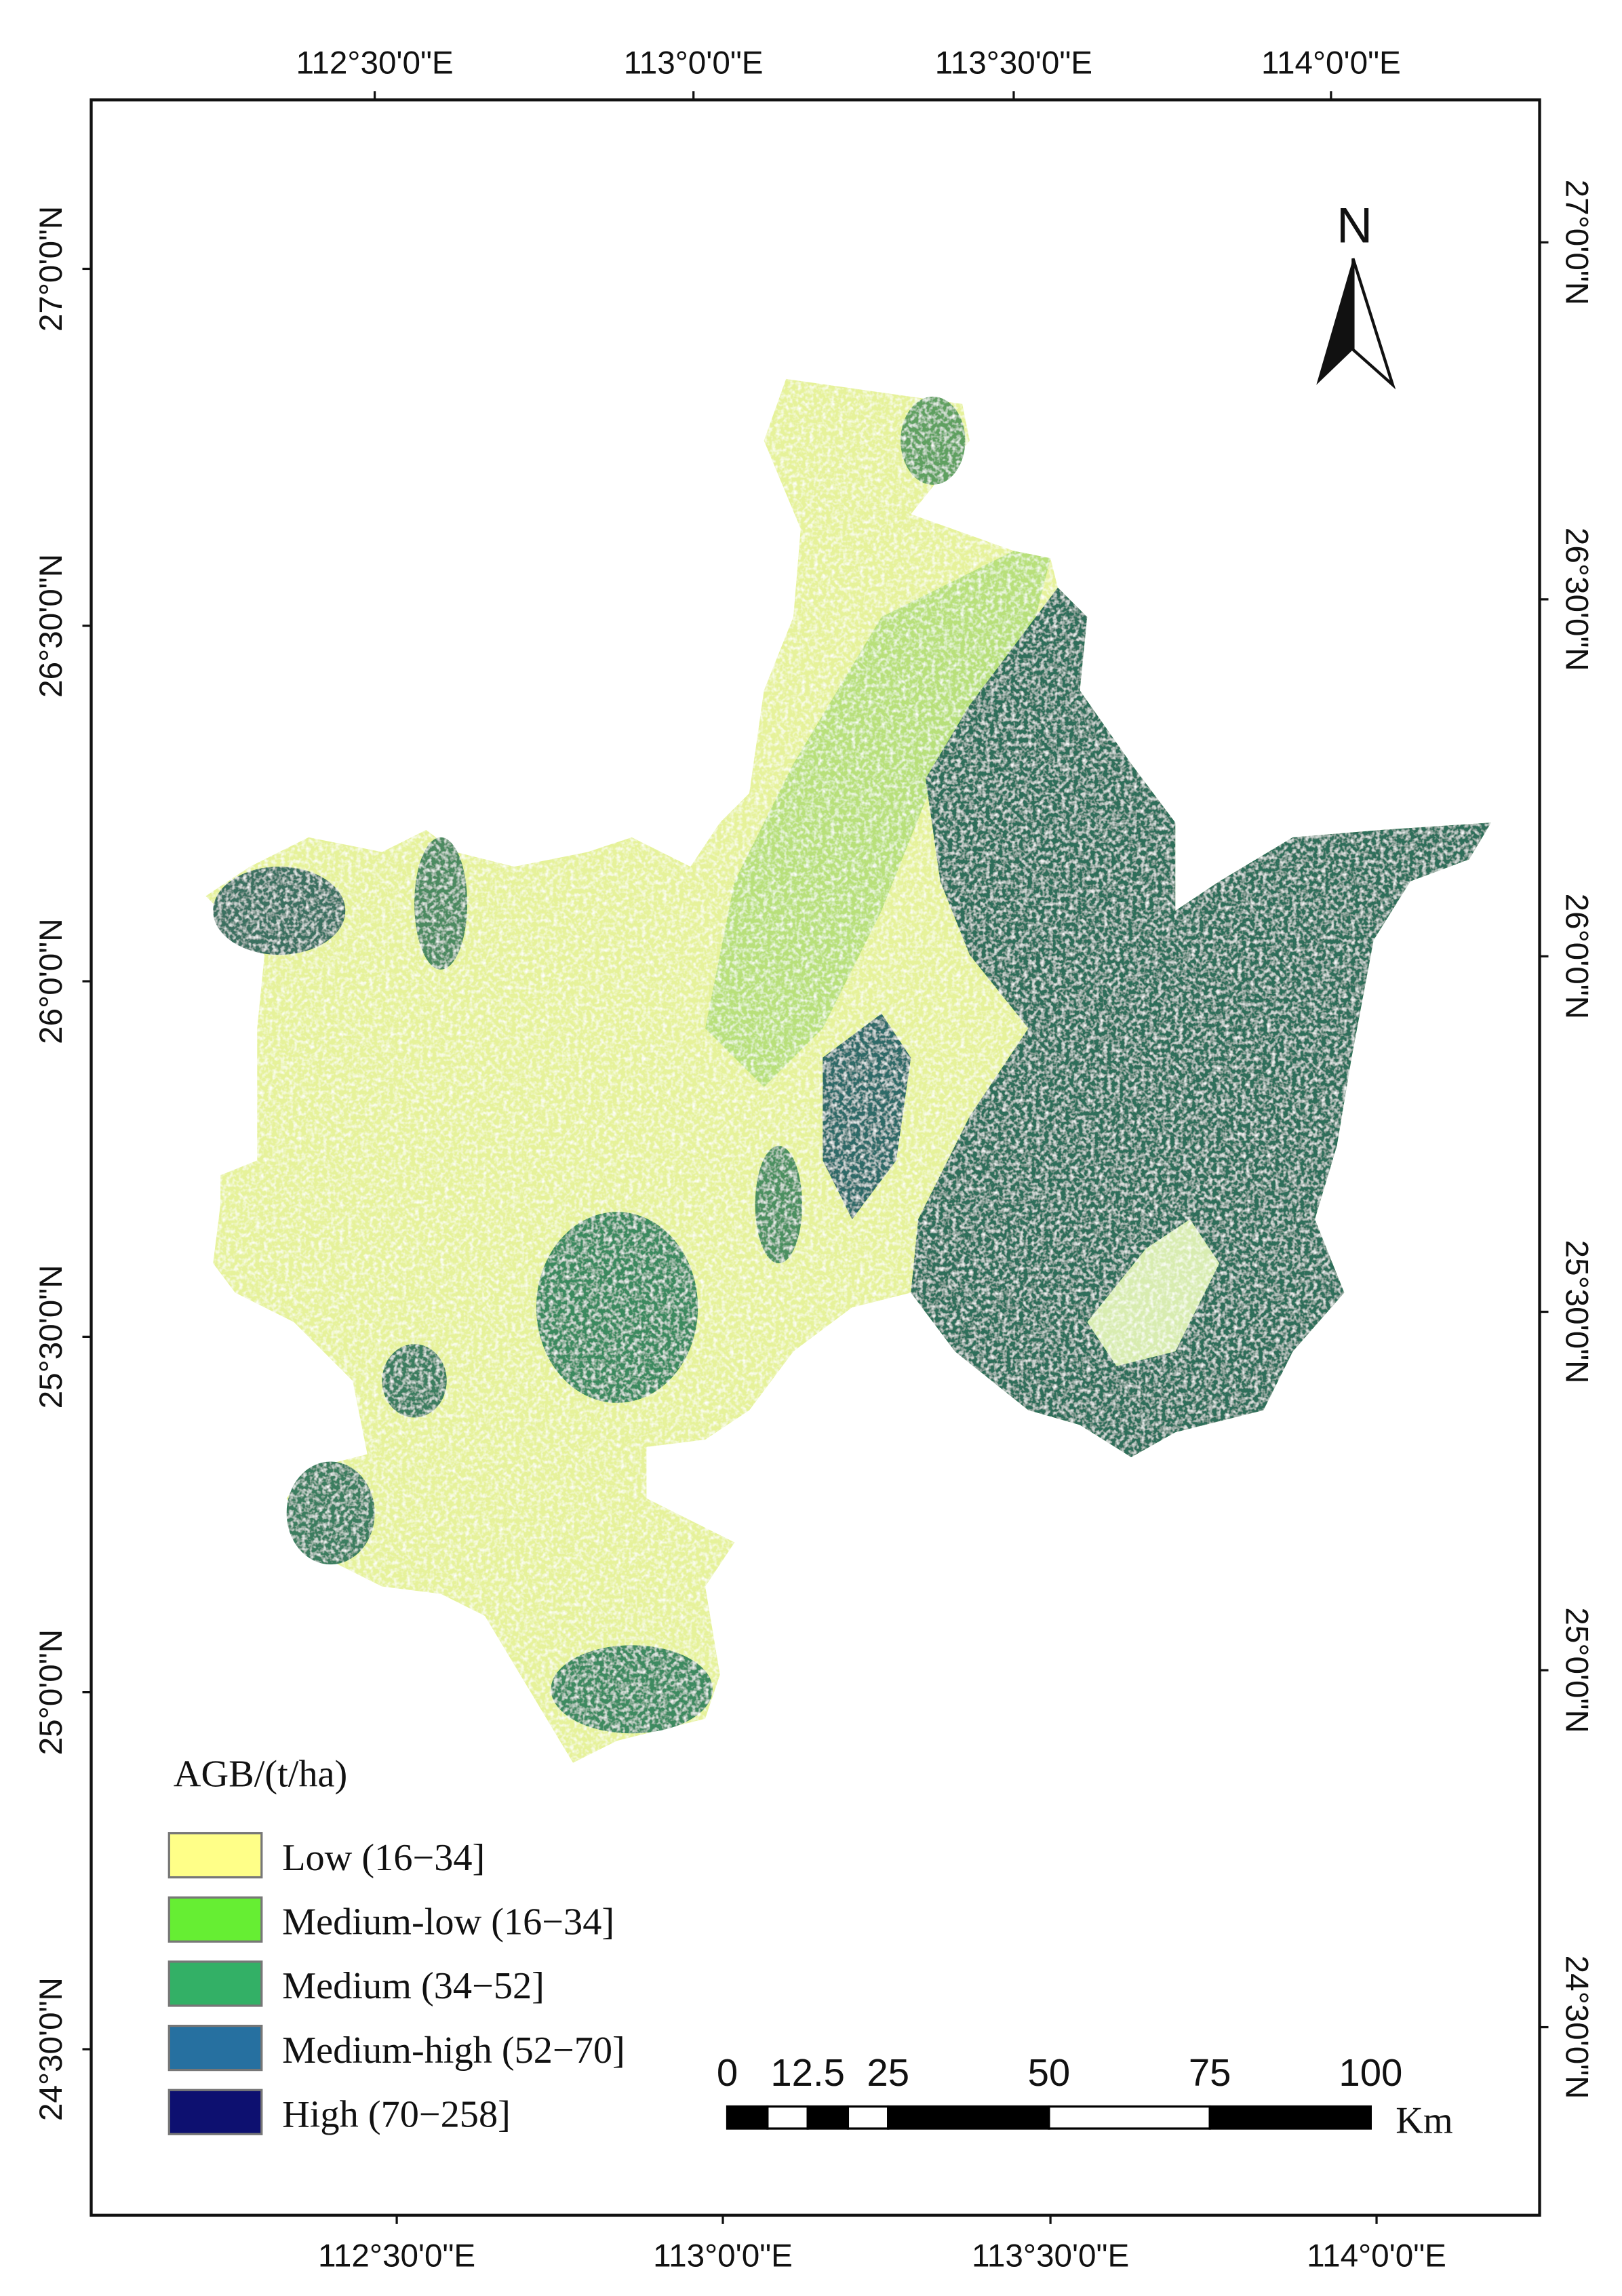 The image size is (1622, 2296). Describe the element at coordinates (383, 1858) in the screenshot. I see `legend-label: Low (16−34]` at that location.